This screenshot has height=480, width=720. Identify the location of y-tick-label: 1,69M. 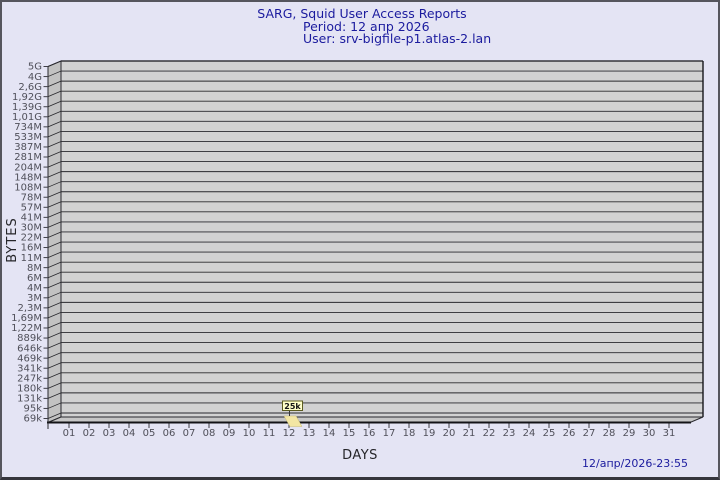
(26, 318).